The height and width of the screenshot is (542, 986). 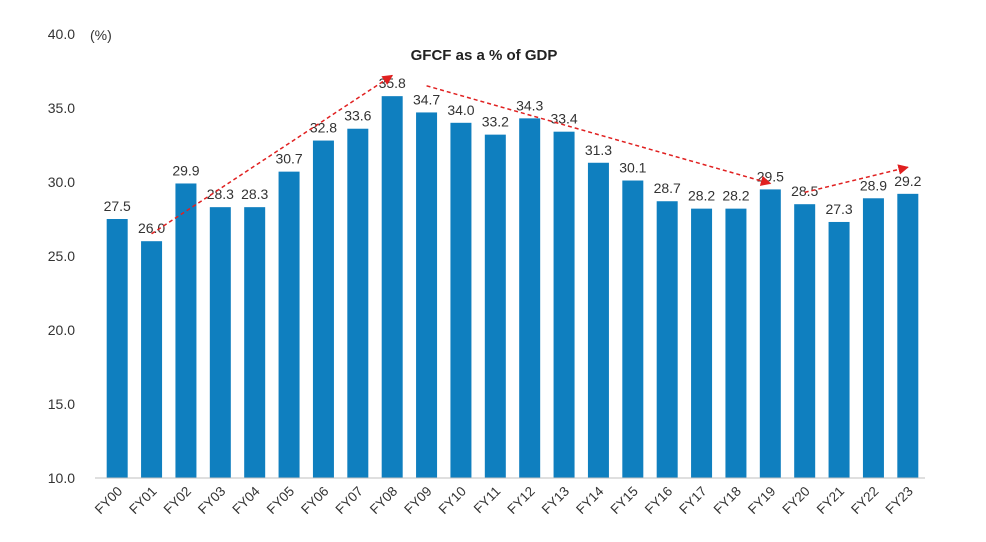 What do you see at coordinates (624, 500) in the screenshot?
I see `x-tick-fy15: FY15` at bounding box center [624, 500].